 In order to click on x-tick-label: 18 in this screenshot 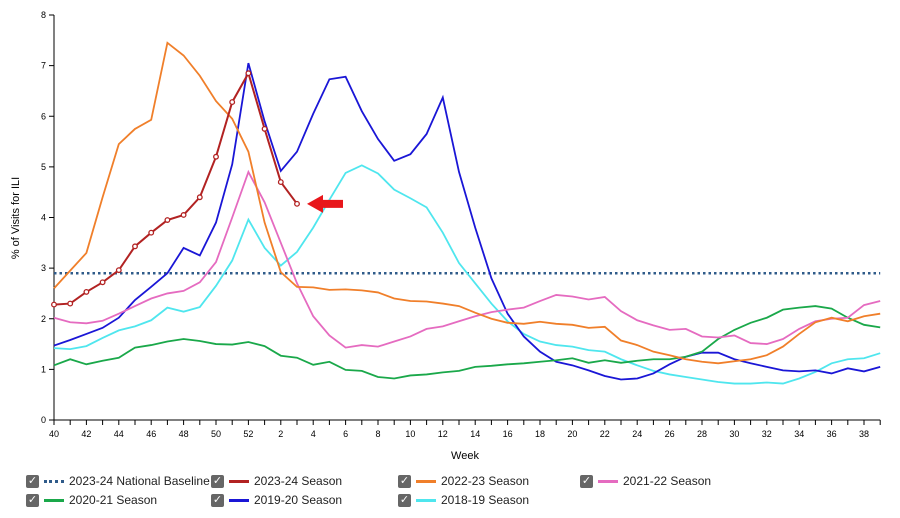, I will do `click(540, 434)`.